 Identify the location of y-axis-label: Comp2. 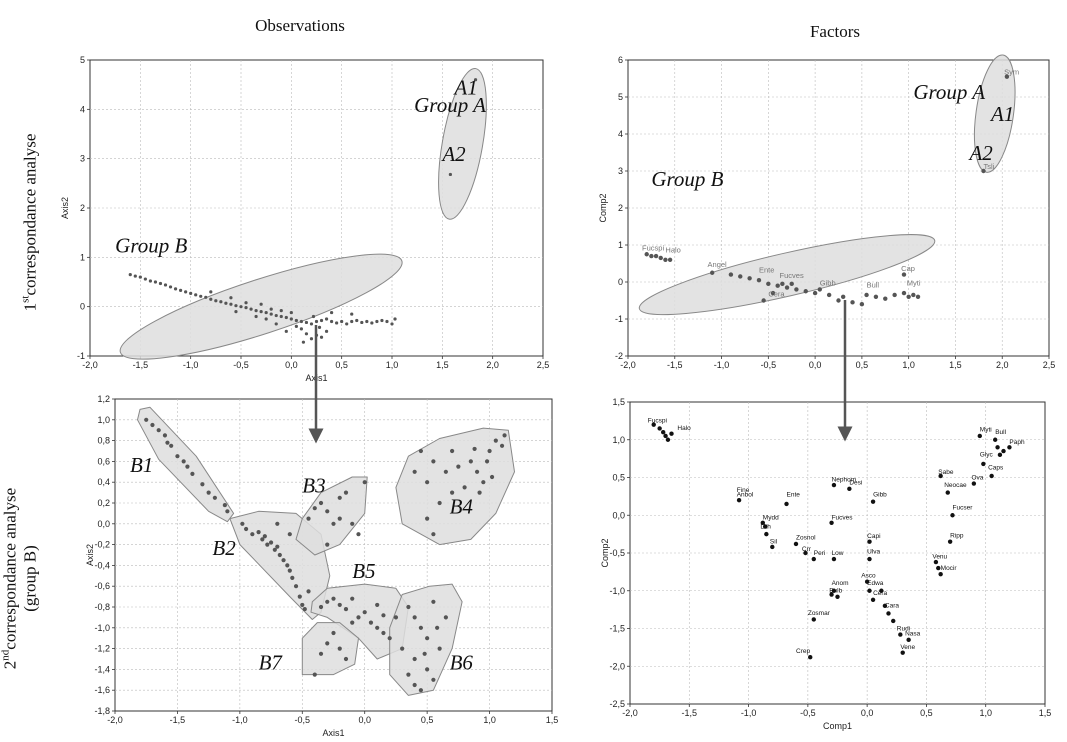
(605, 552).